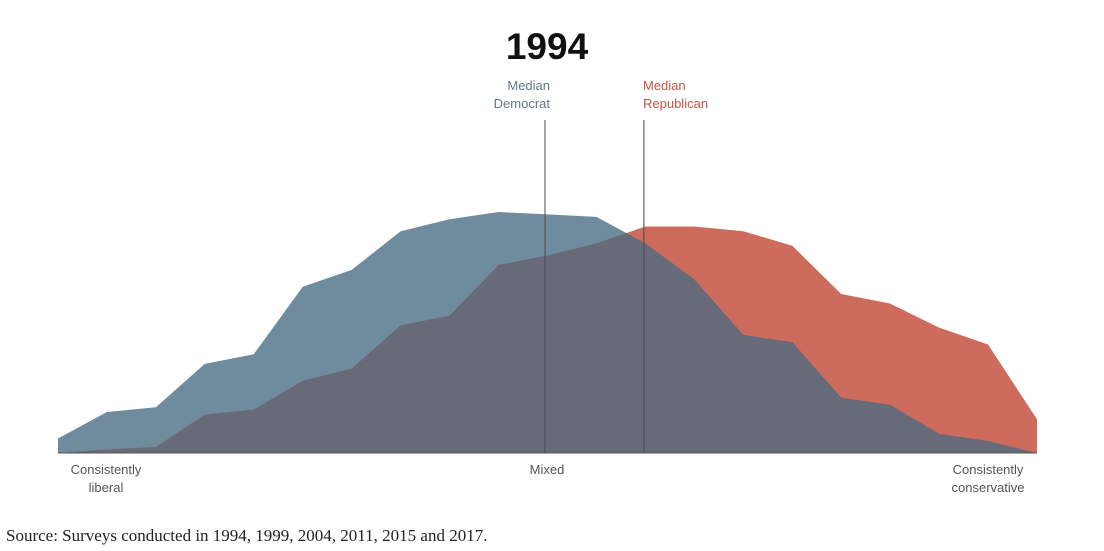 The width and height of the screenshot is (1104, 551). Describe the element at coordinates (528, 85) in the screenshot. I see `median-democrat-label-line1: Median` at that location.